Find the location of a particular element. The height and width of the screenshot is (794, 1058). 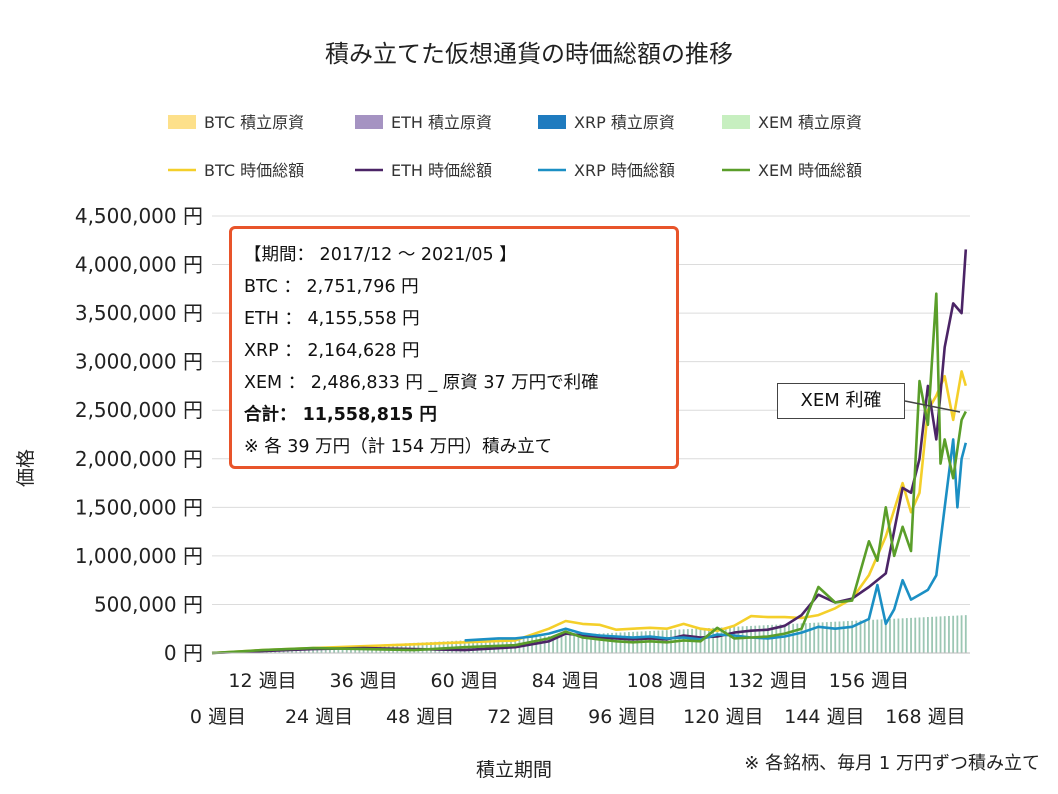

x-tick-label: 0 週目 is located at coordinates (218, 717).